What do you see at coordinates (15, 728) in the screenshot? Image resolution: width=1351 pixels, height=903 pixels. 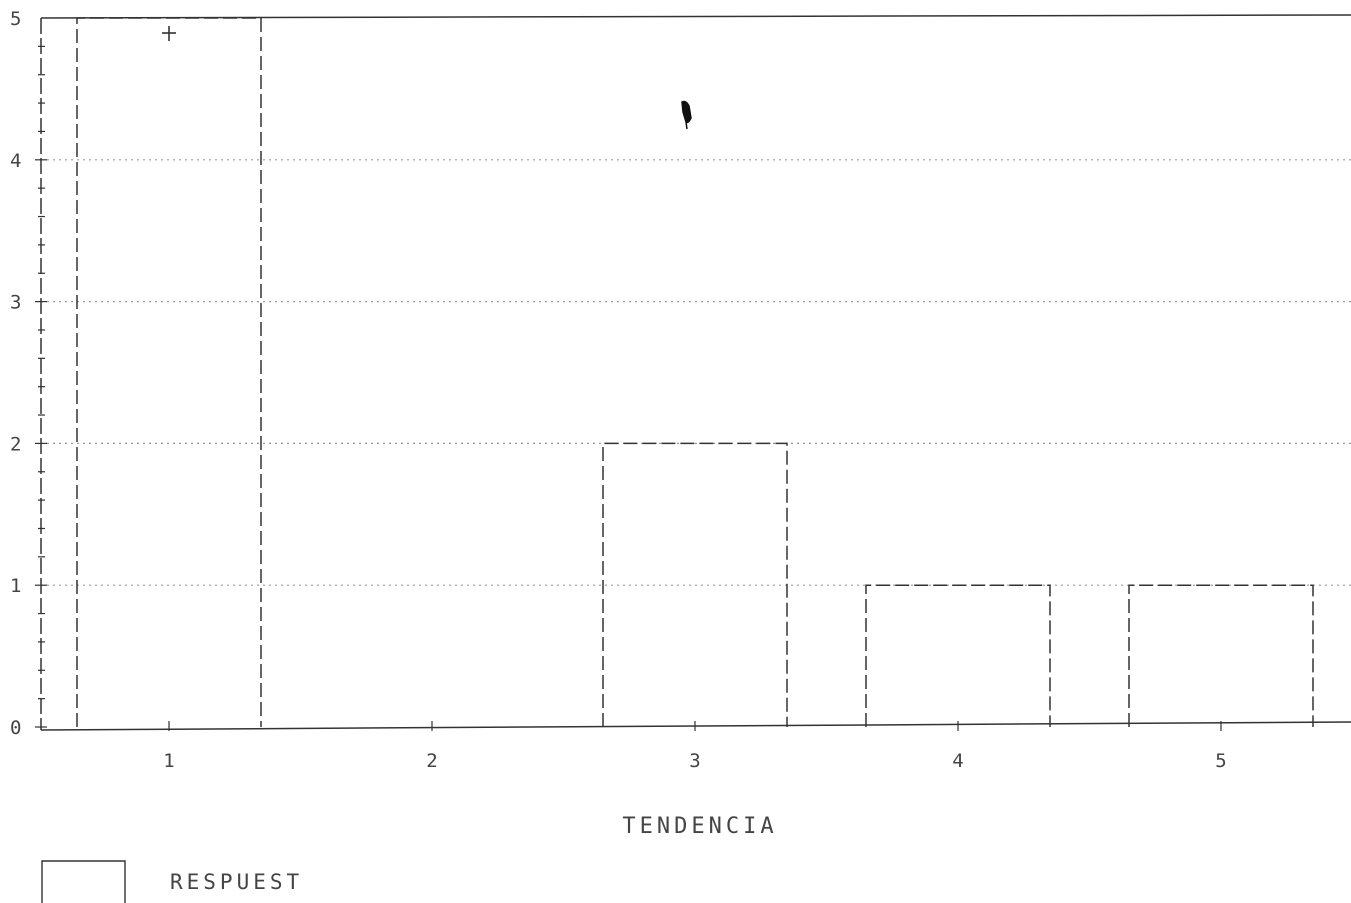 I see `y-tick-label-0: 0` at bounding box center [15, 728].